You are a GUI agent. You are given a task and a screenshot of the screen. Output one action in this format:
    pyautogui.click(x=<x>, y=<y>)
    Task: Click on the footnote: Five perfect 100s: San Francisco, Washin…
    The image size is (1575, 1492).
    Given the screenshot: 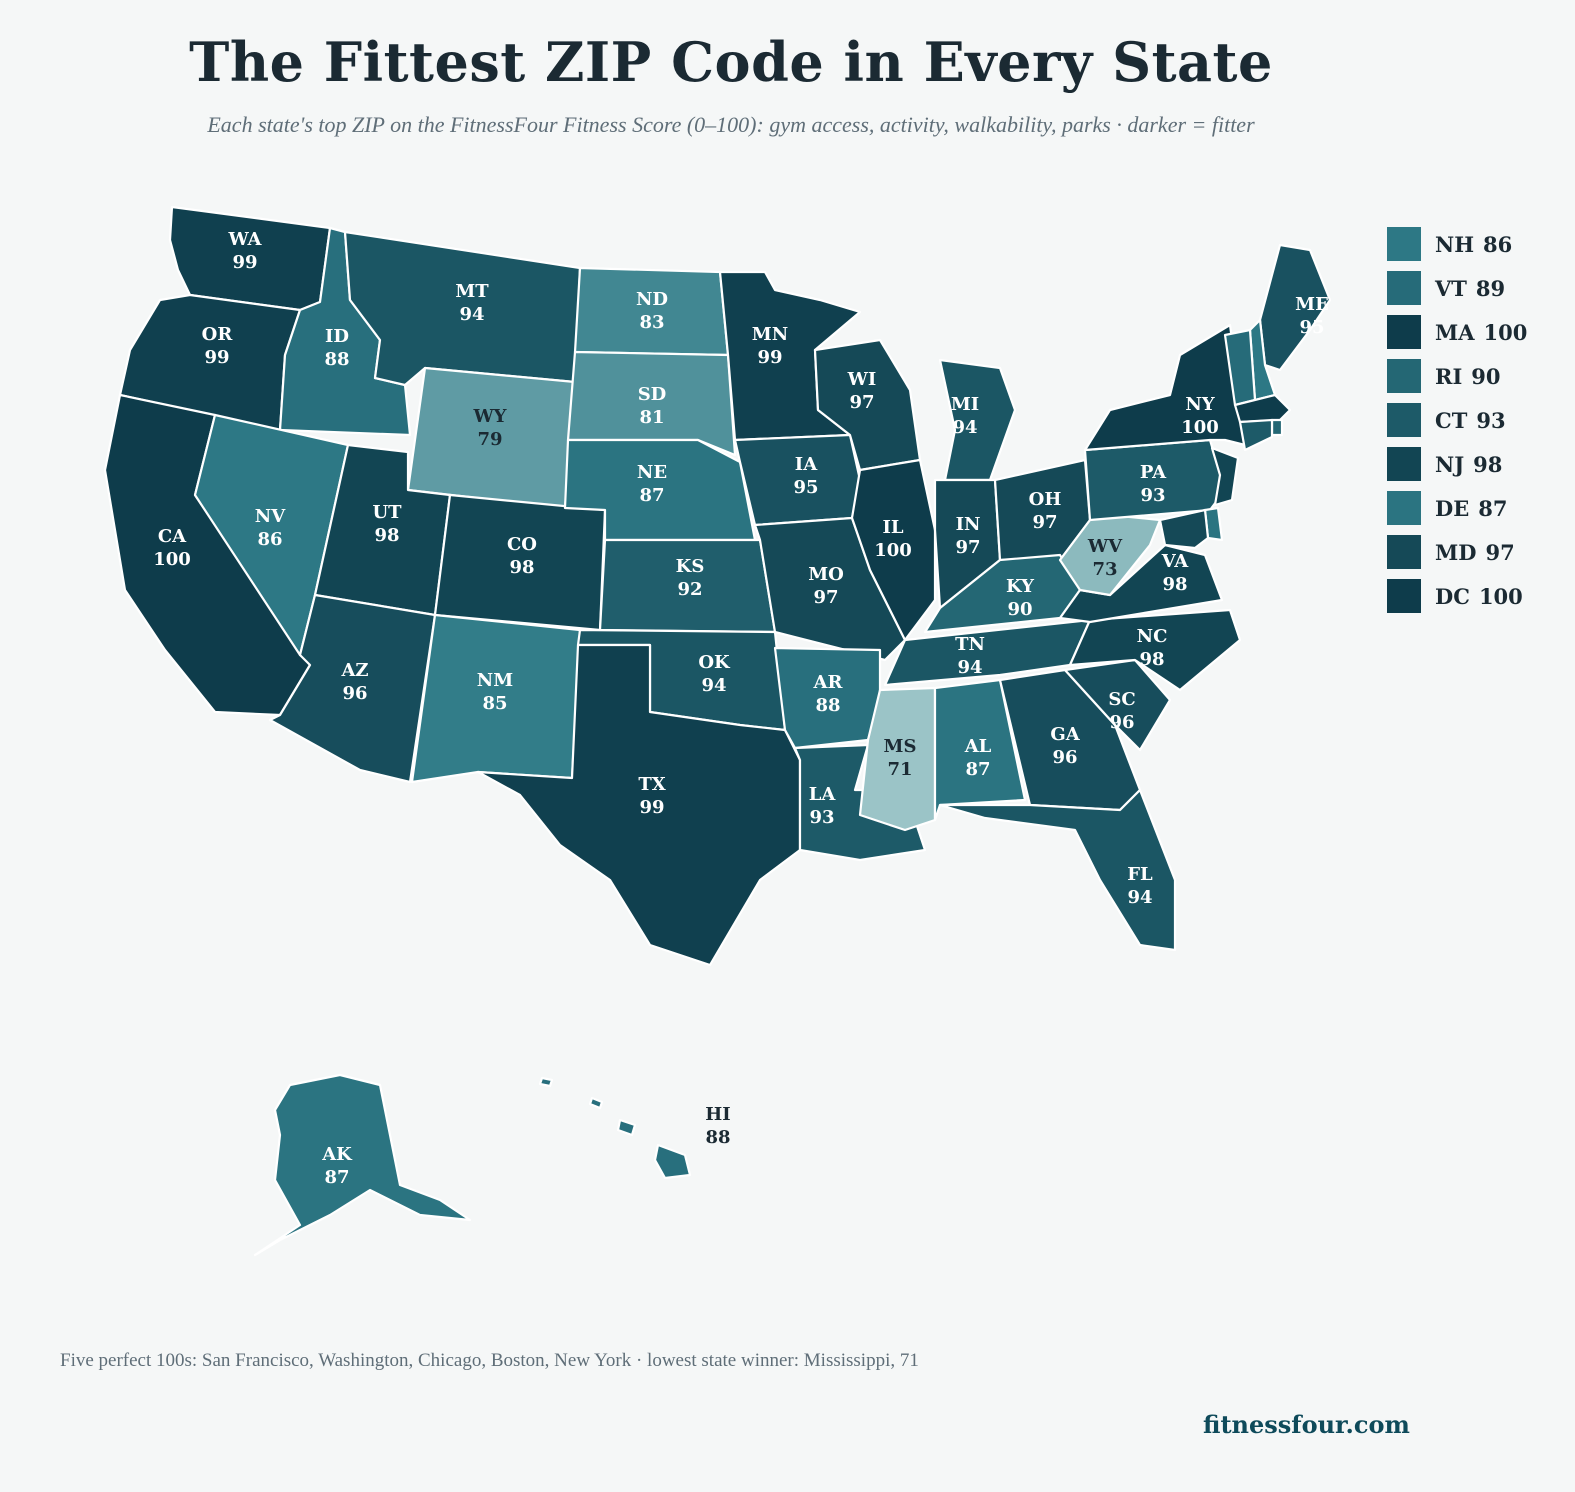 What is the action you would take?
    pyautogui.click(x=489, y=1360)
    